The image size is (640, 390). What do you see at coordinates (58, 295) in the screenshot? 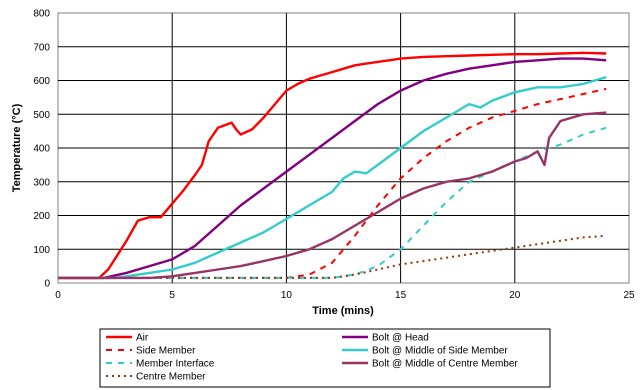
I see `x-tick-label: 0` at bounding box center [58, 295].